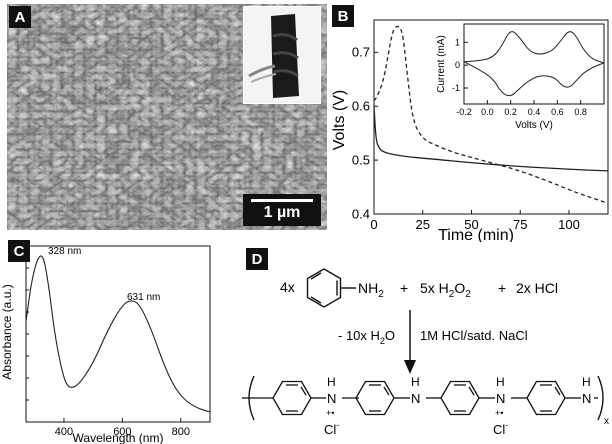 This screenshot has height=444, width=612. What do you see at coordinates (500, 398) in the screenshot?
I see `n-3: N` at bounding box center [500, 398].